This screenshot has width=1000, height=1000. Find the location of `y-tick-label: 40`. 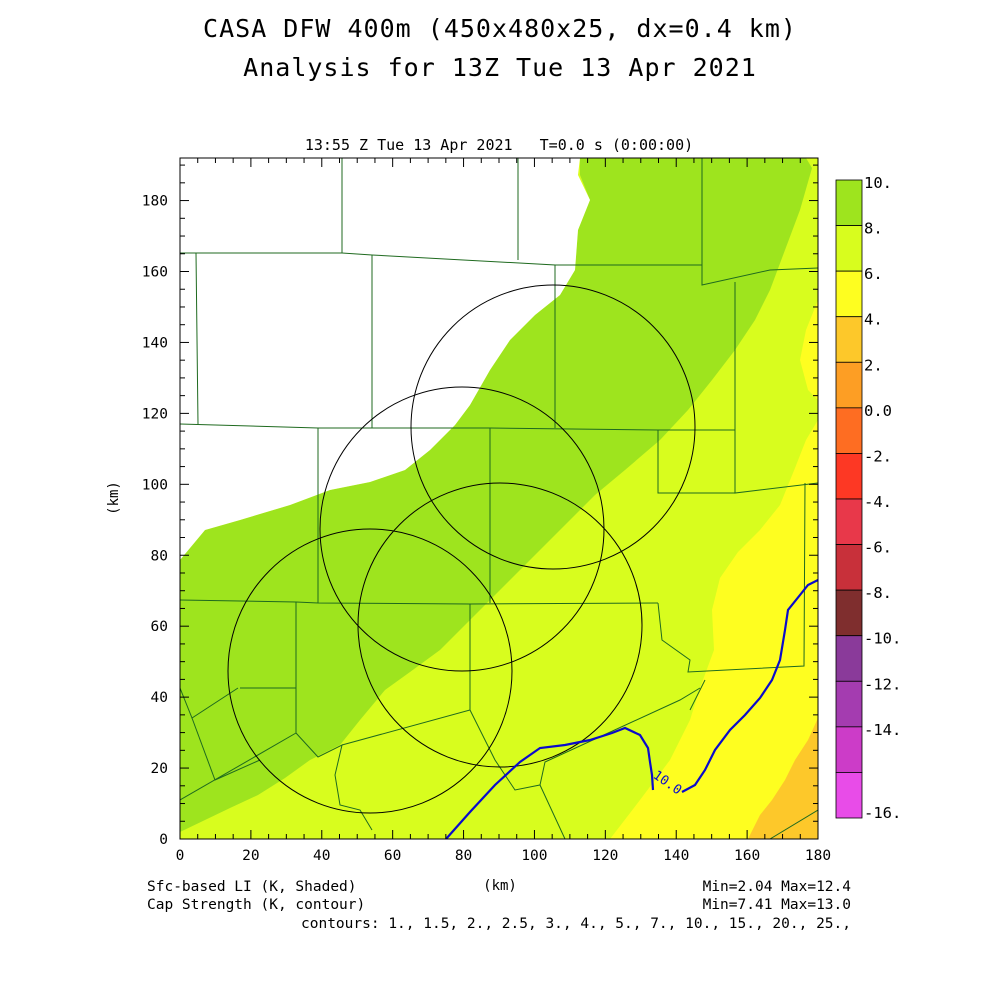

y-tick-label: 40 is located at coordinates (159, 698).